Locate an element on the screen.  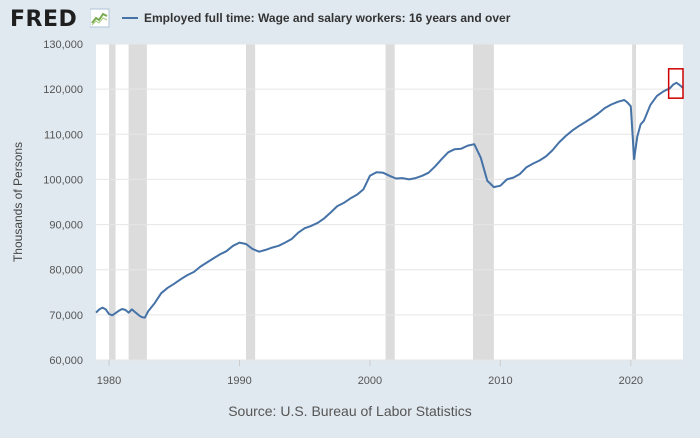
y-axis-label: Thousands of Persons is located at coordinates (18, 202).